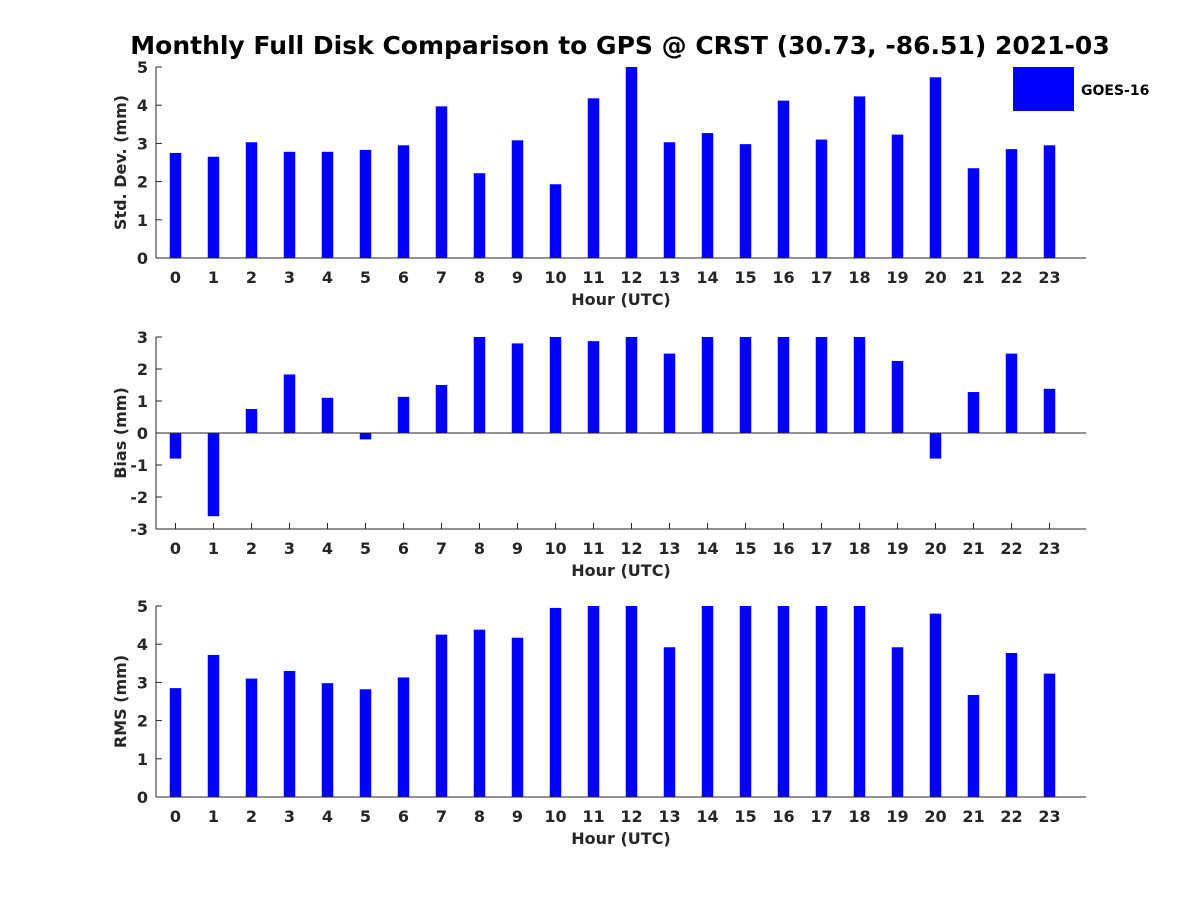  Describe the element at coordinates (621, 838) in the screenshot. I see `rms-x-axis-label: Hour (UTC)` at that location.